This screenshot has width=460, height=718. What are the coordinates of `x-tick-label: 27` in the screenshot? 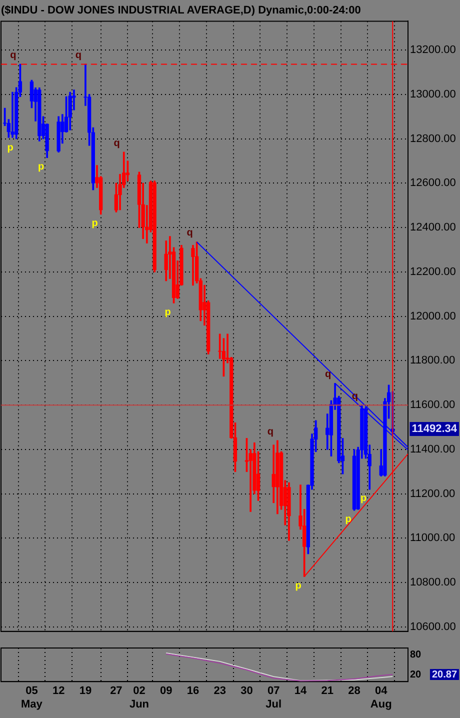 It's located at (116, 691).